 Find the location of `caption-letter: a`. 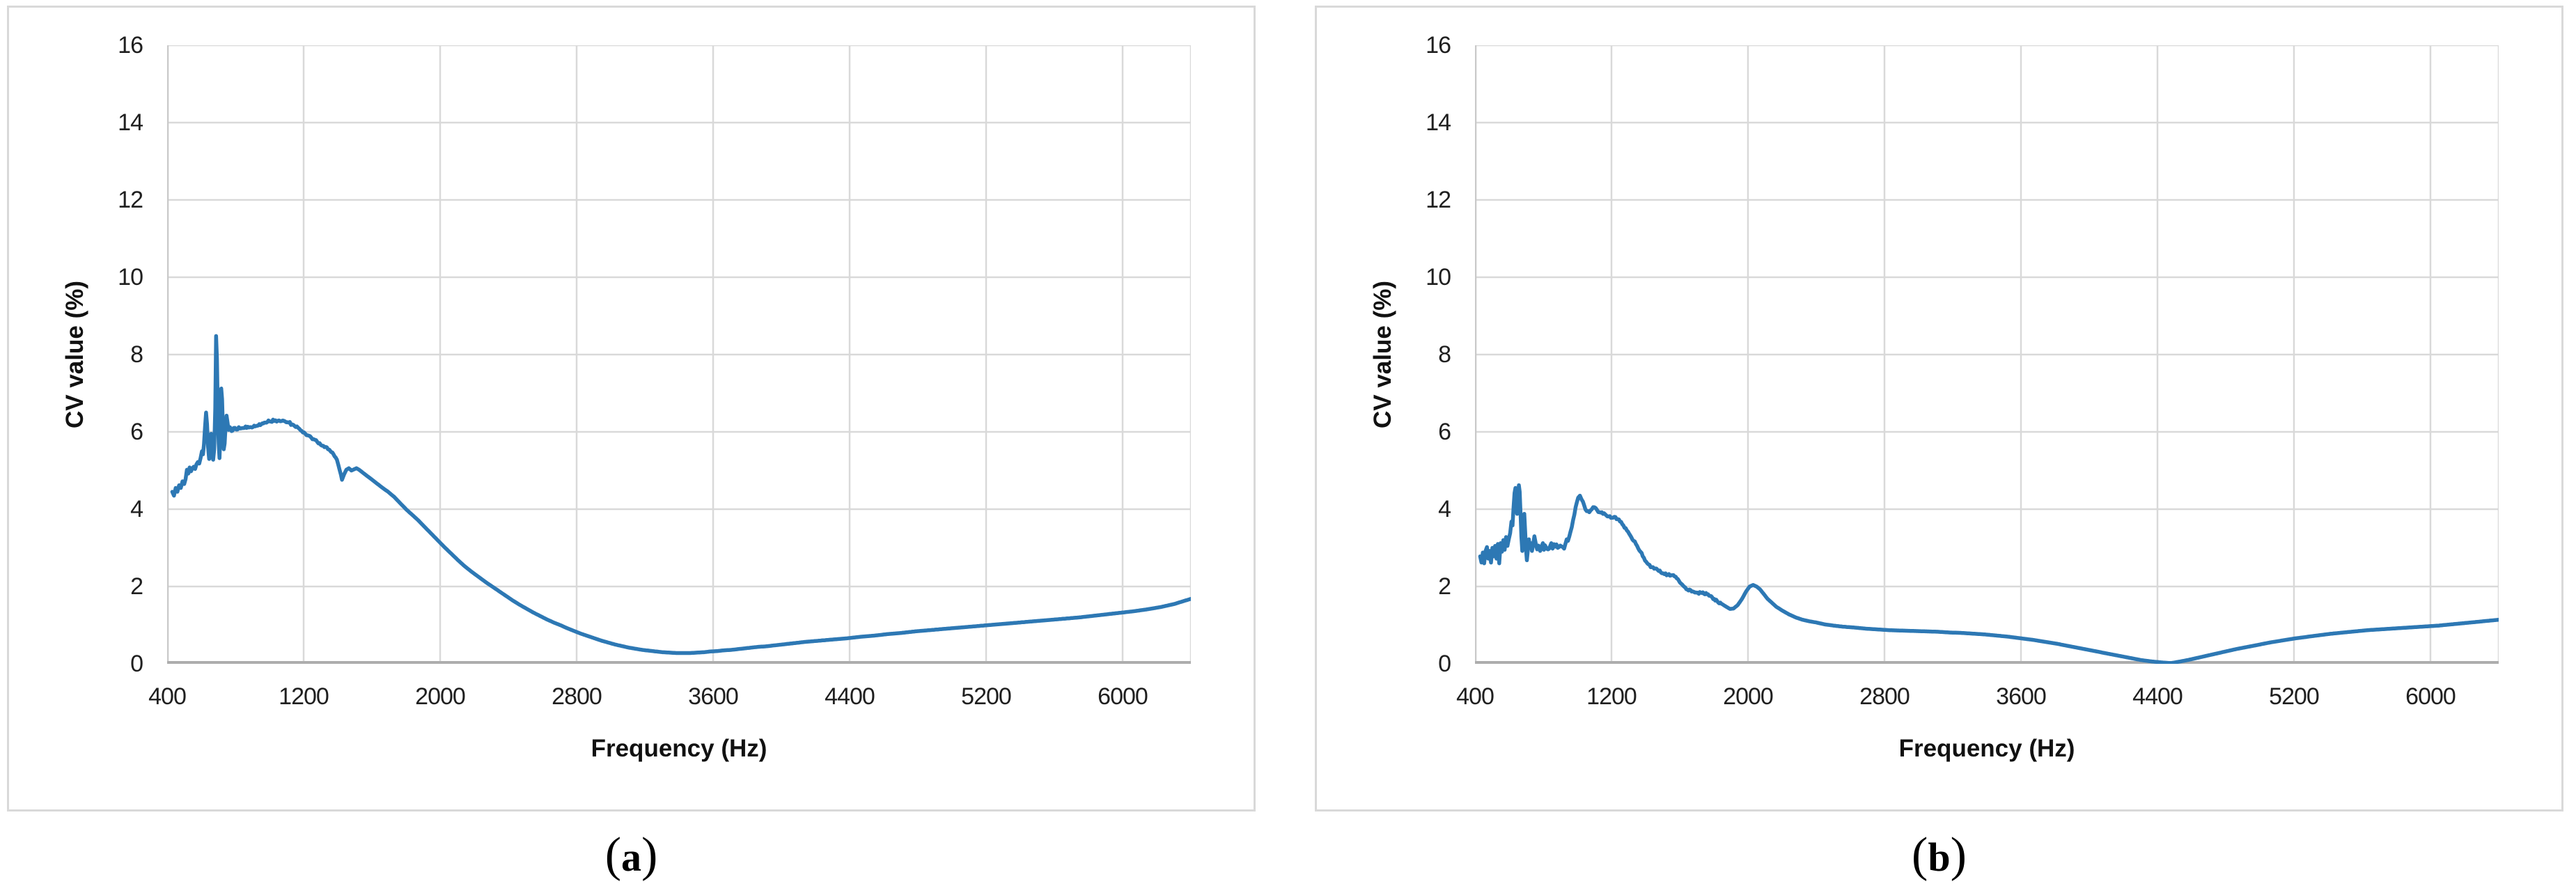

caption-letter: a is located at coordinates (631, 857).